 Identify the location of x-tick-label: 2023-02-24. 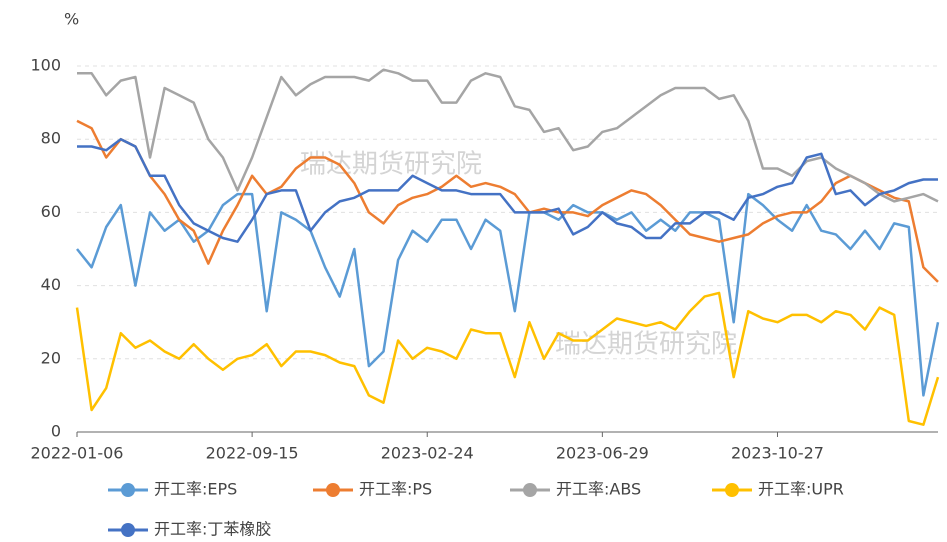
(427, 453).